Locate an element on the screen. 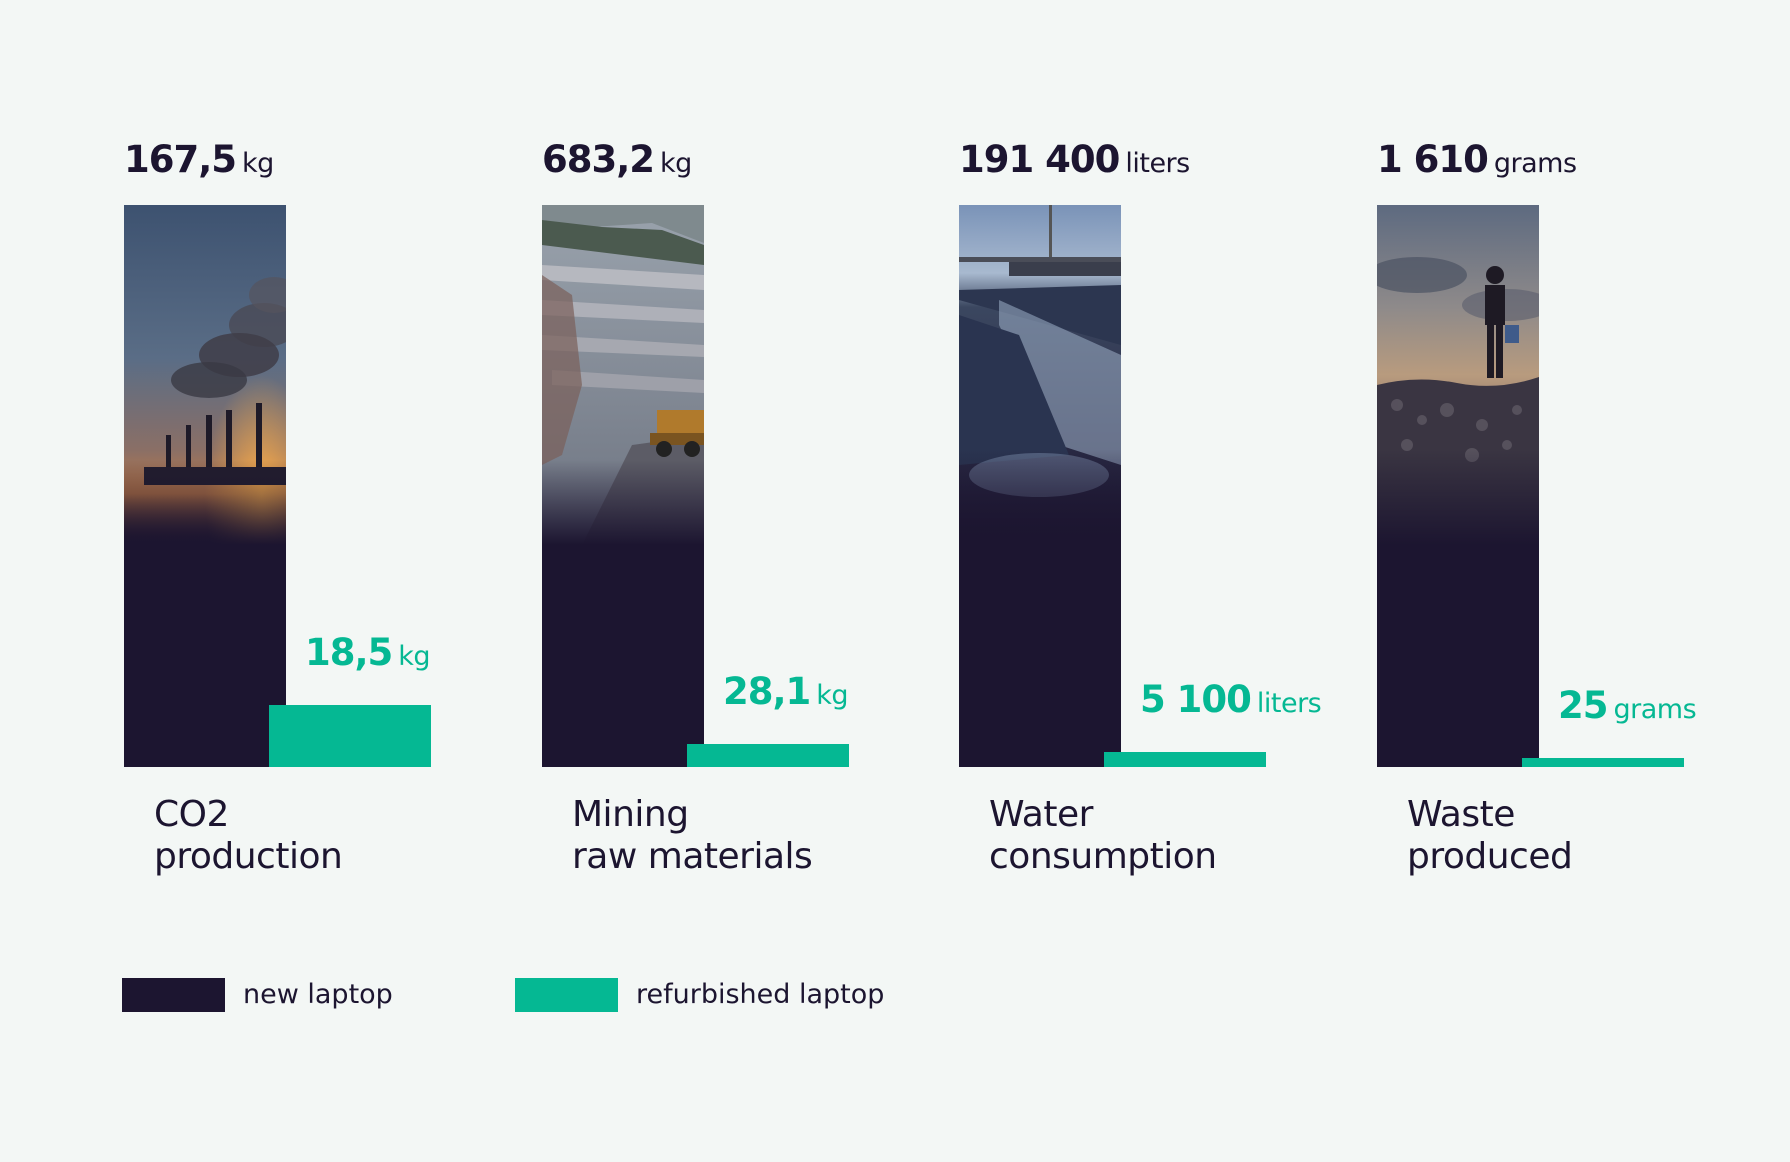 This screenshot has height=1162, width=1790. new-value-unit: liters is located at coordinates (1157, 163).